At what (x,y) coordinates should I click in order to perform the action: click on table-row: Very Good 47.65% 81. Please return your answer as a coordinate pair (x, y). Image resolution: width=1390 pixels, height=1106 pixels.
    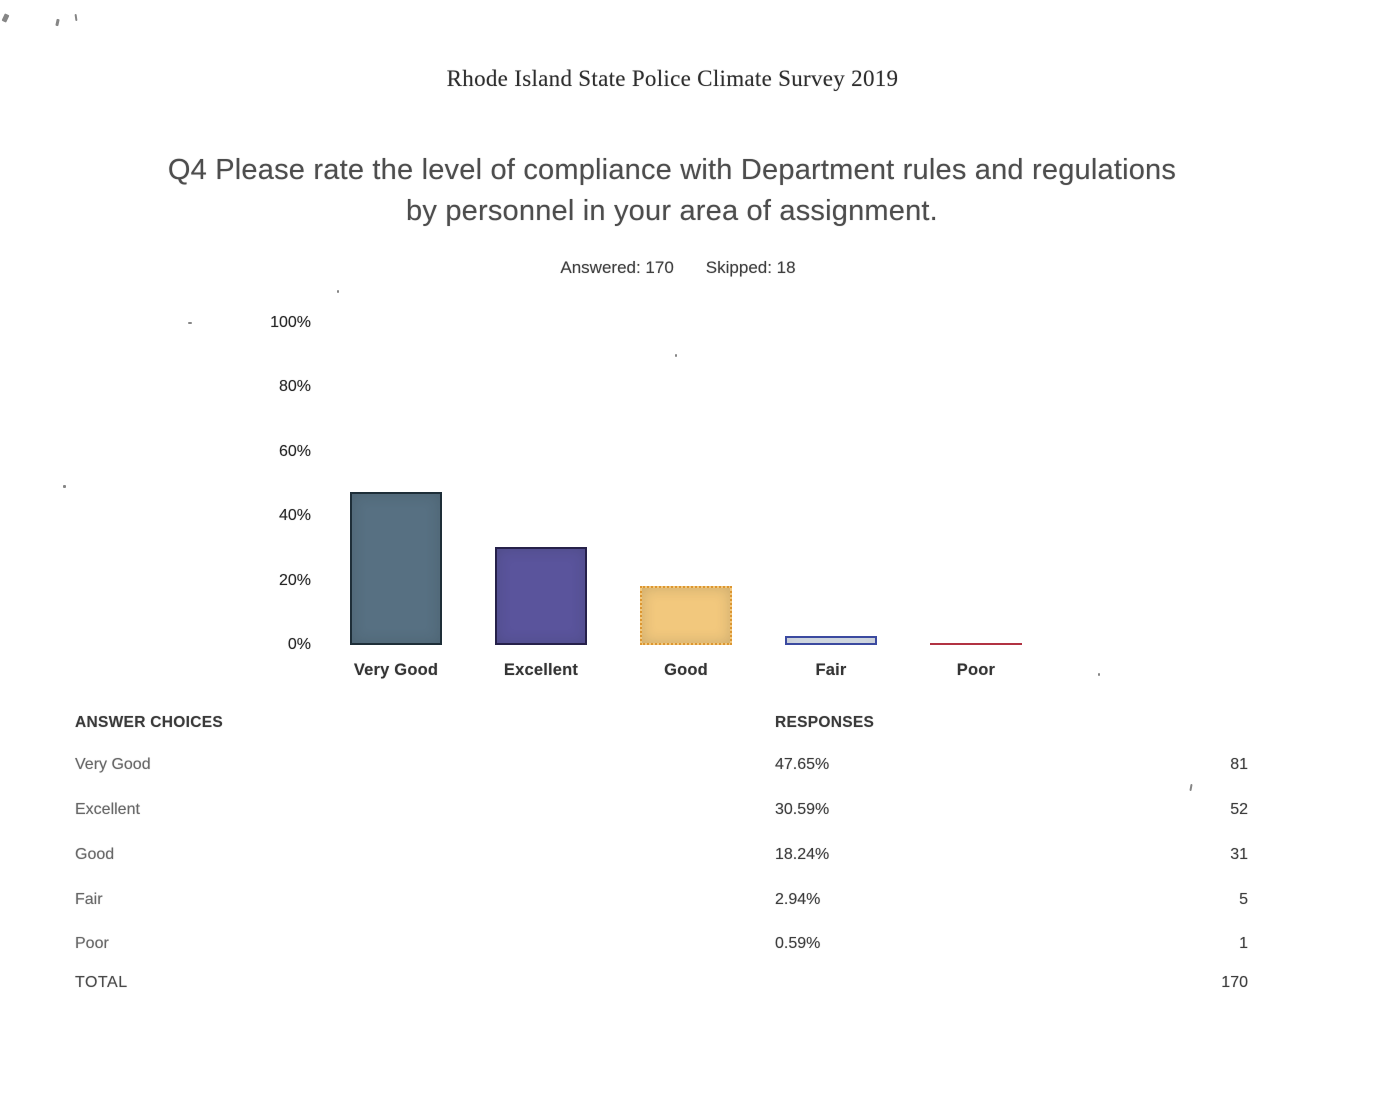
    Looking at the image, I should click on (661, 765).